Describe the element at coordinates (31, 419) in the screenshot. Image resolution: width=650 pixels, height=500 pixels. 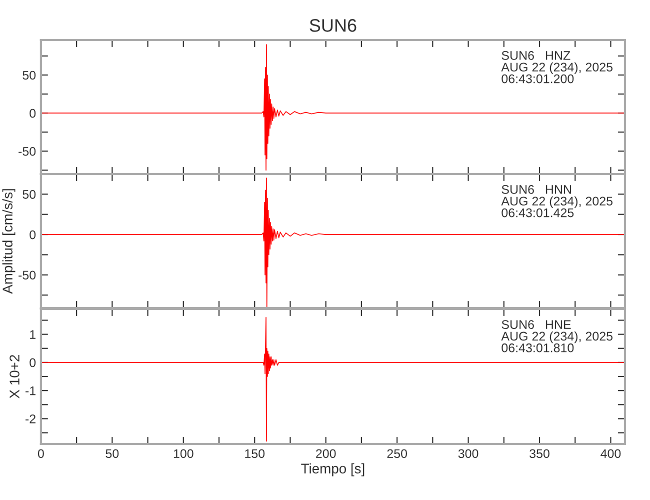
I see `y-tick-label: -2` at that location.